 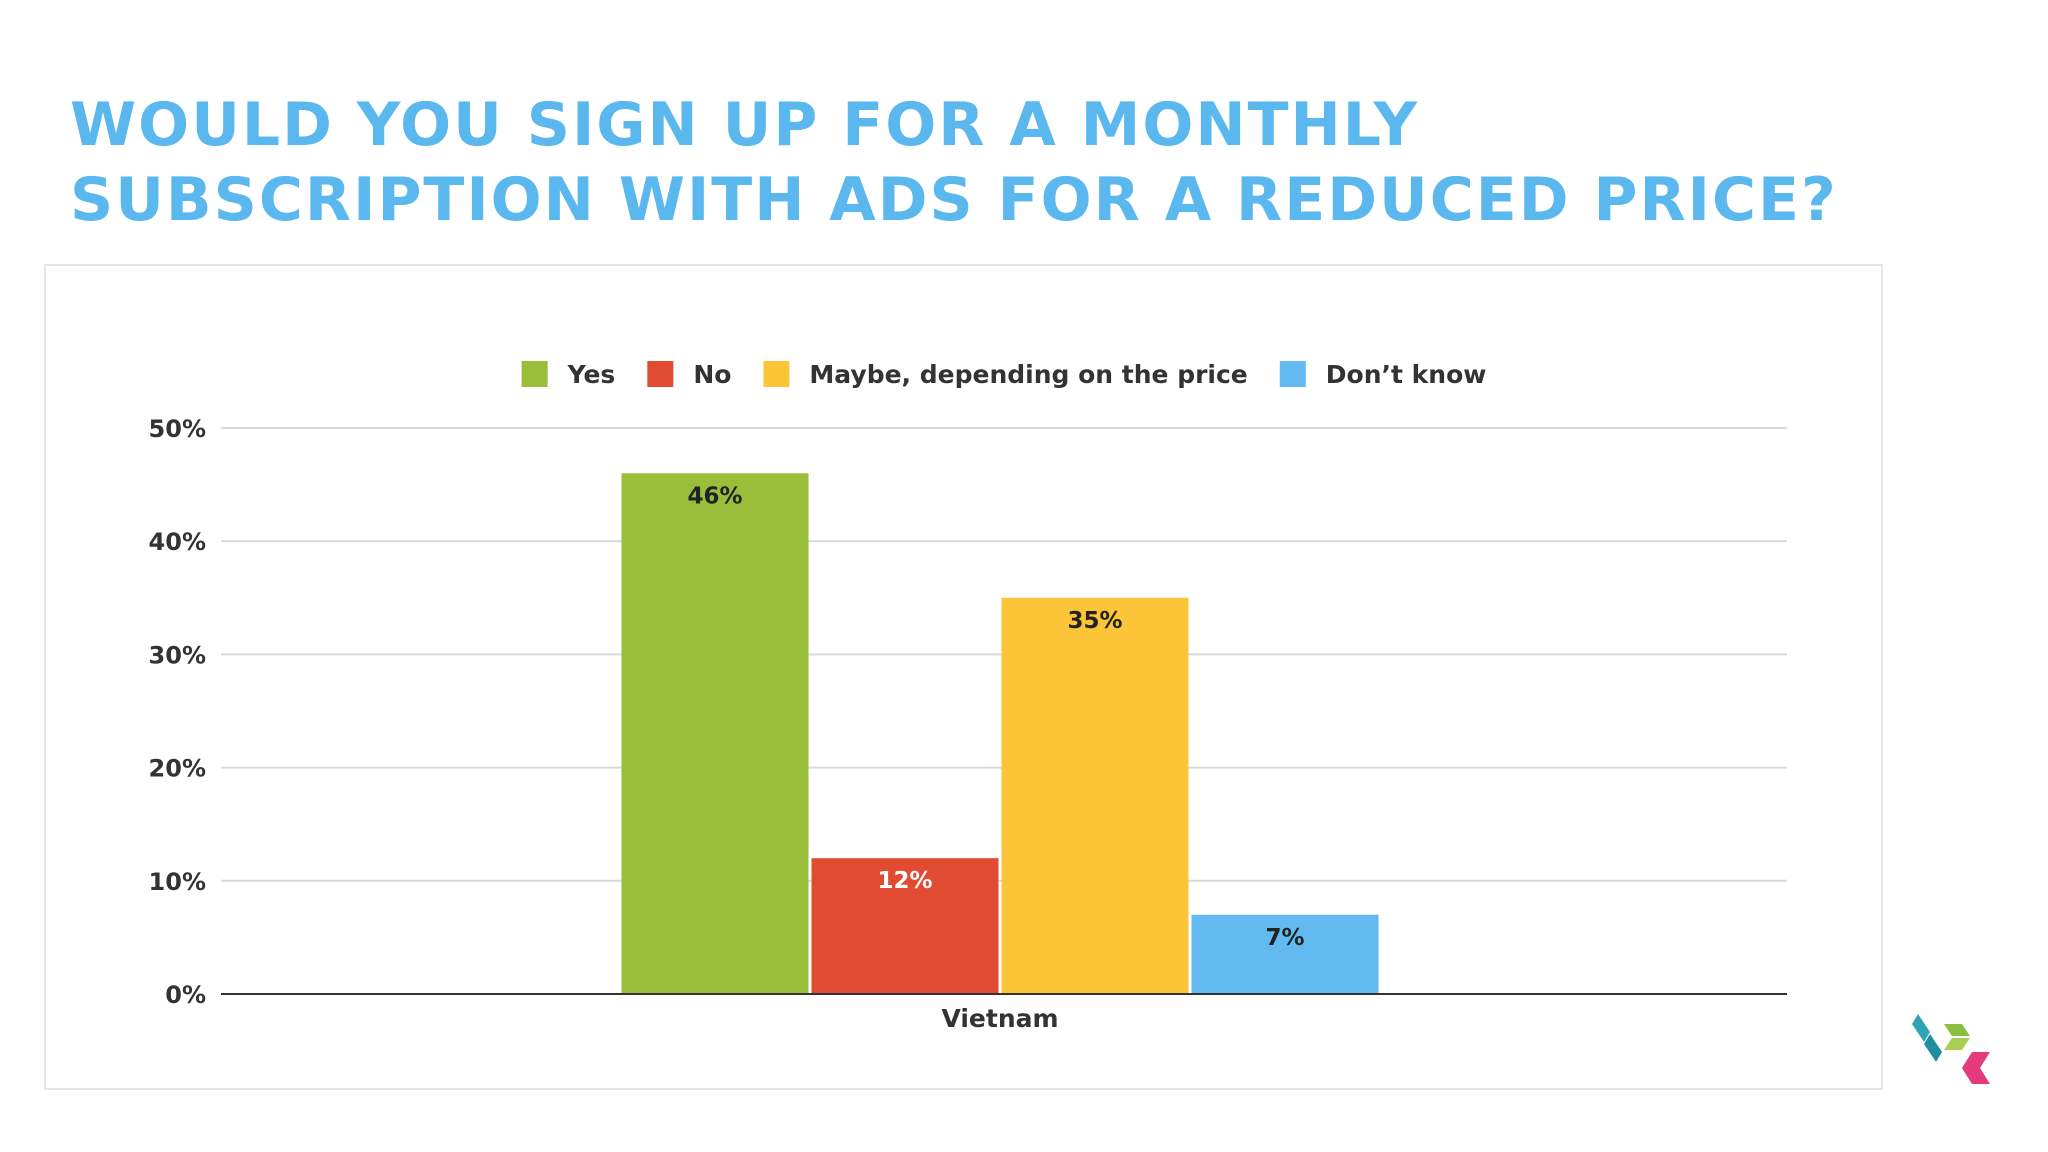 I want to click on bar-no, so click(x=905, y=926).